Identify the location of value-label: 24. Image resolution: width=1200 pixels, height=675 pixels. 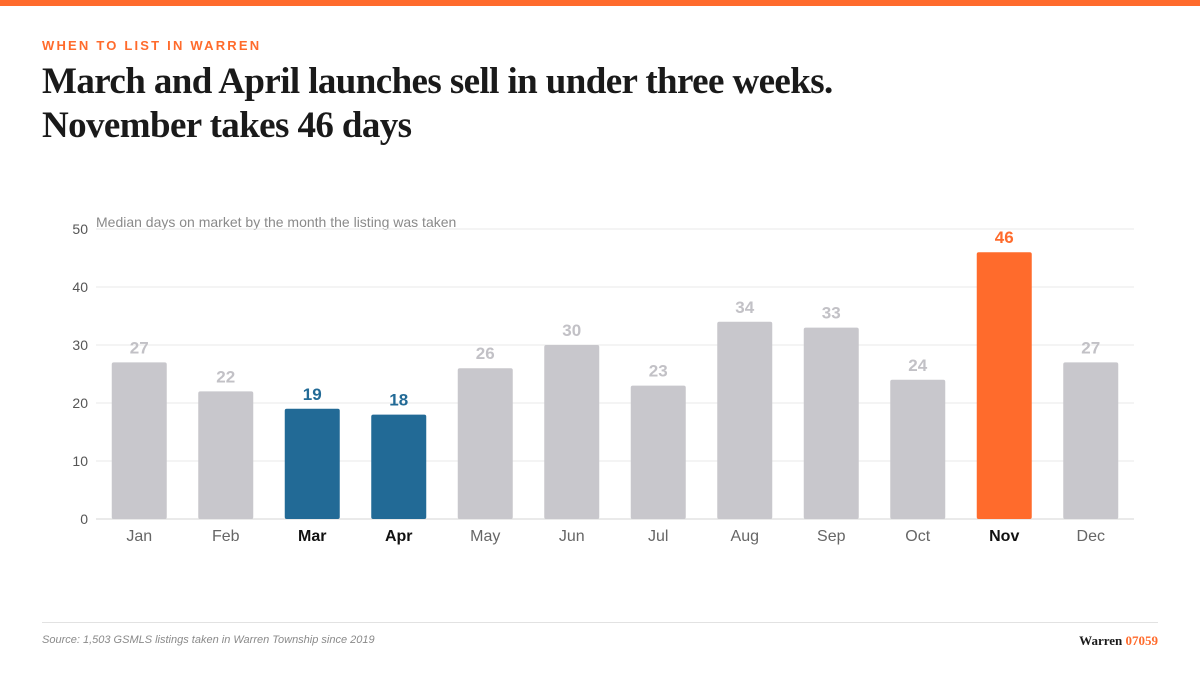
(917, 365).